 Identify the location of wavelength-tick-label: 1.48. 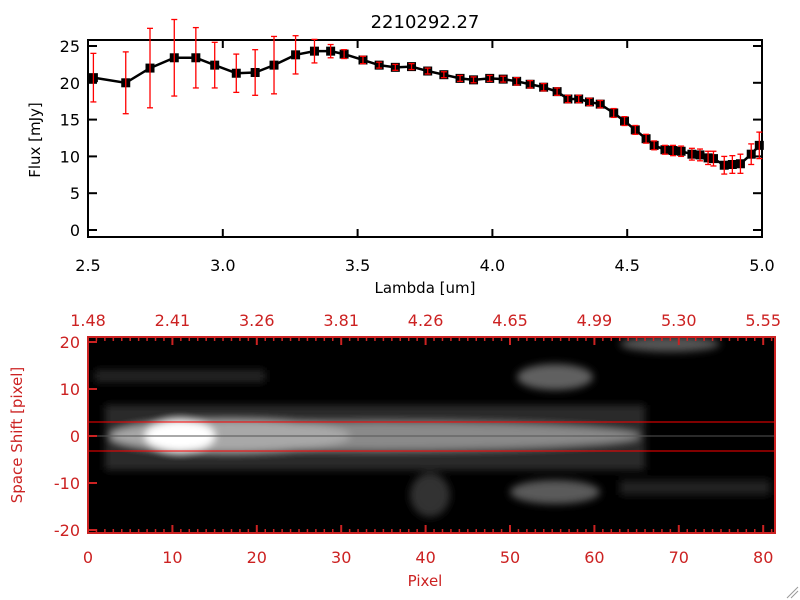
(88, 320).